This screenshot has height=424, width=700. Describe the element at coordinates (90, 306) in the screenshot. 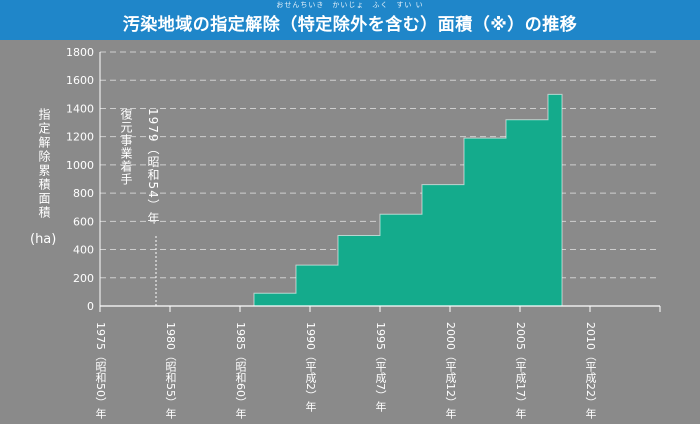

I see `y-tick-label: 0` at that location.